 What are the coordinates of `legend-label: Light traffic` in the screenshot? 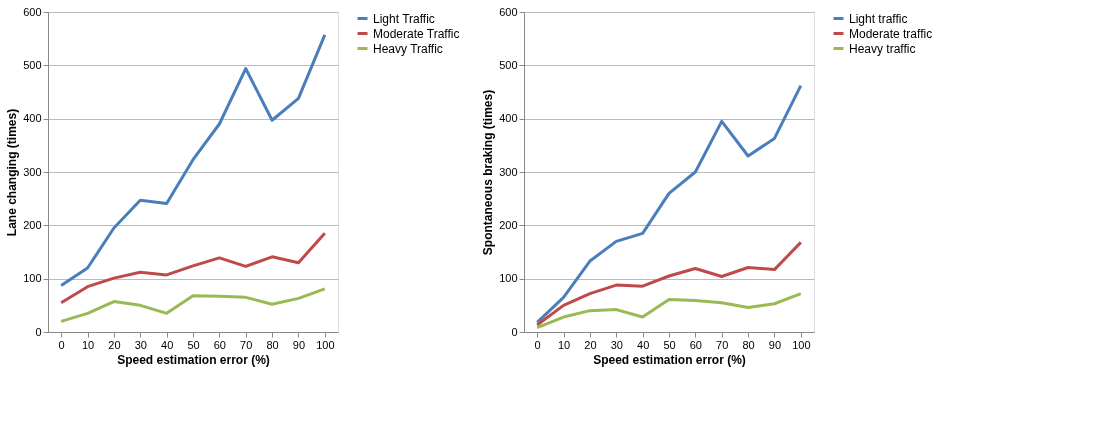 It's located at (878, 18).